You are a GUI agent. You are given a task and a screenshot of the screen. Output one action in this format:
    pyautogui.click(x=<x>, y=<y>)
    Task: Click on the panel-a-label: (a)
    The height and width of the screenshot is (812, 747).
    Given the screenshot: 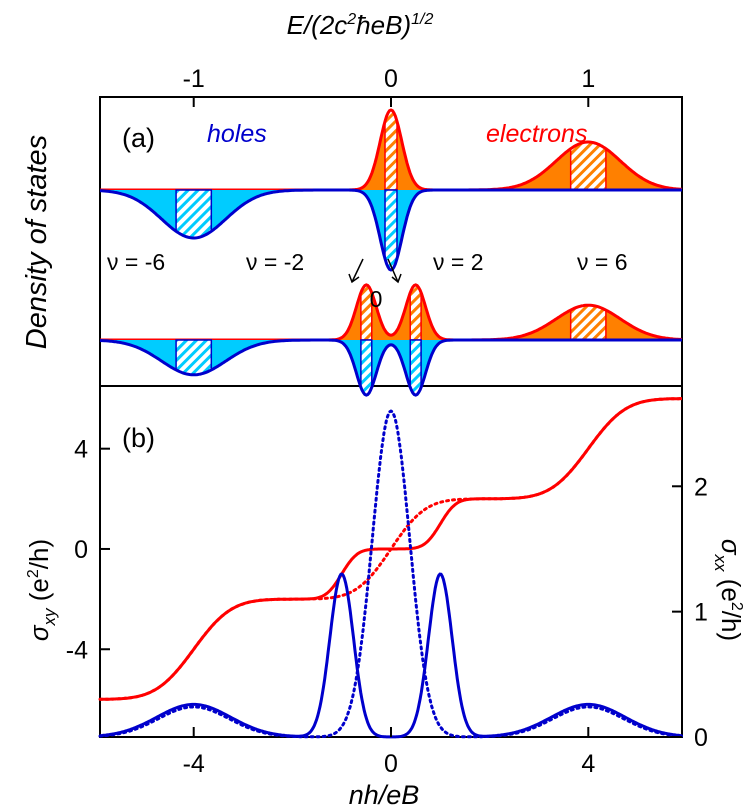 What is the action you would take?
    pyautogui.click(x=138, y=138)
    